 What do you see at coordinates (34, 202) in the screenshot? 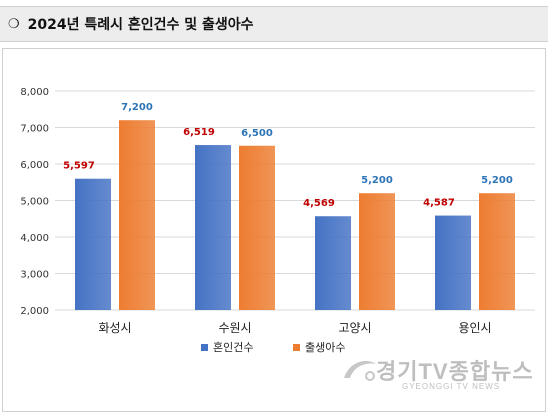
I see `y-tick-label: 5,000` at bounding box center [34, 202].